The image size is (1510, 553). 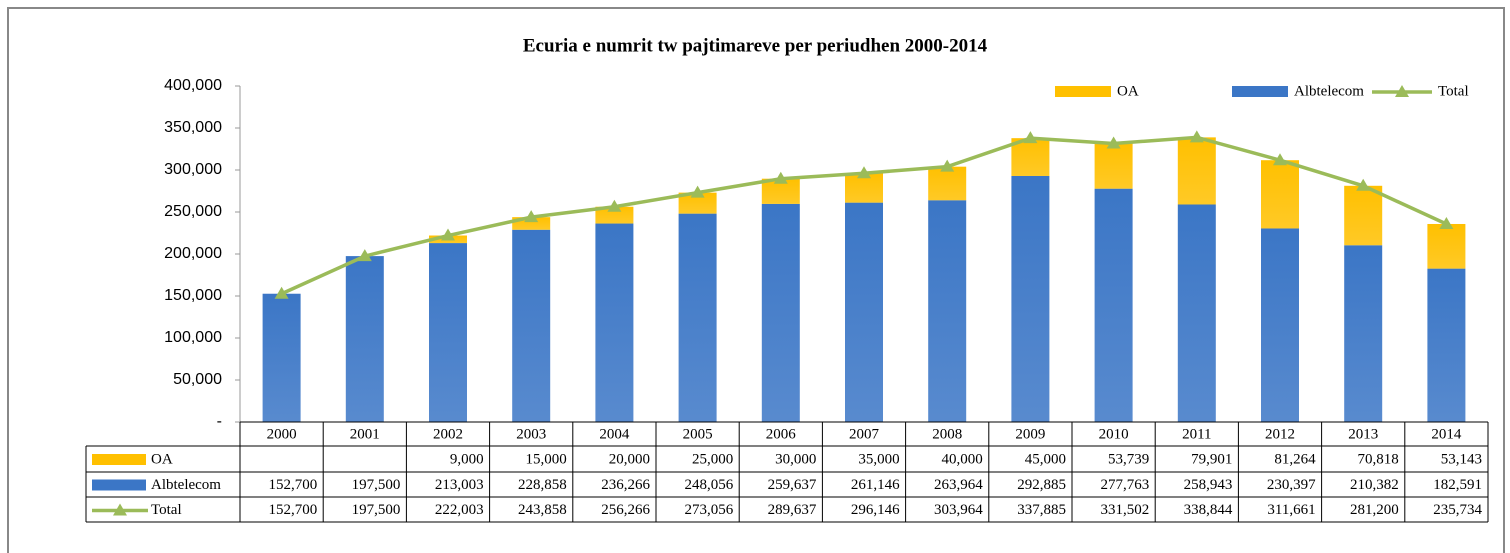 I want to click on table-cell: 303,964, so click(x=958, y=510).